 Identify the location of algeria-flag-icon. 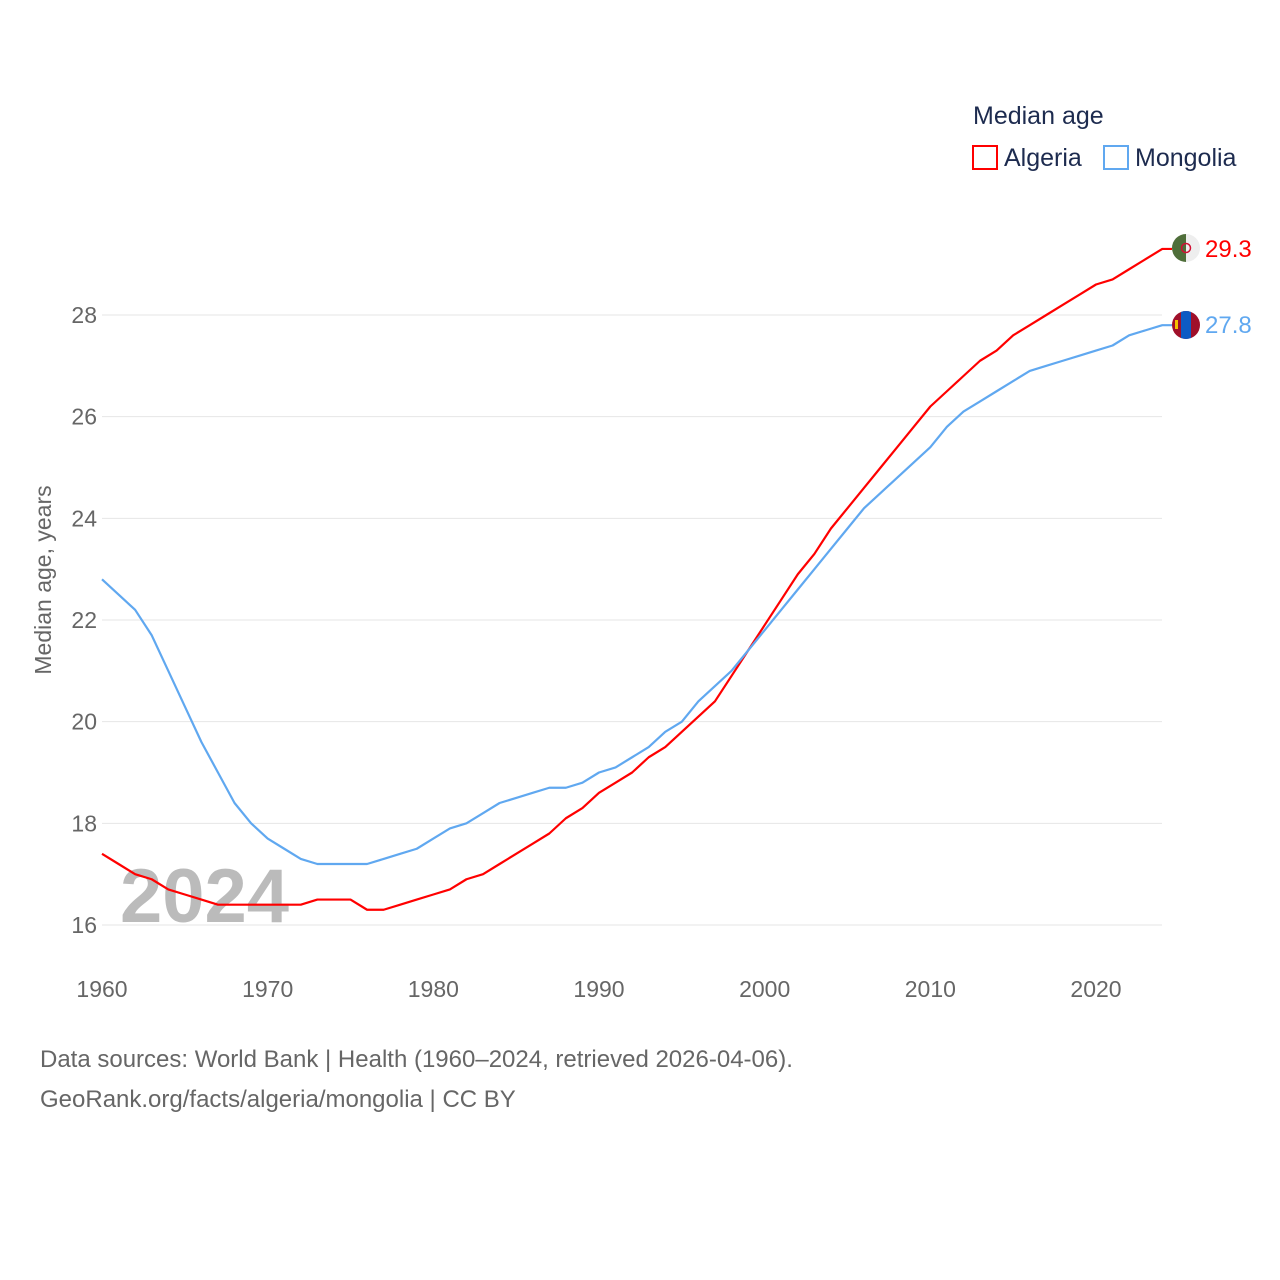
(1186, 248).